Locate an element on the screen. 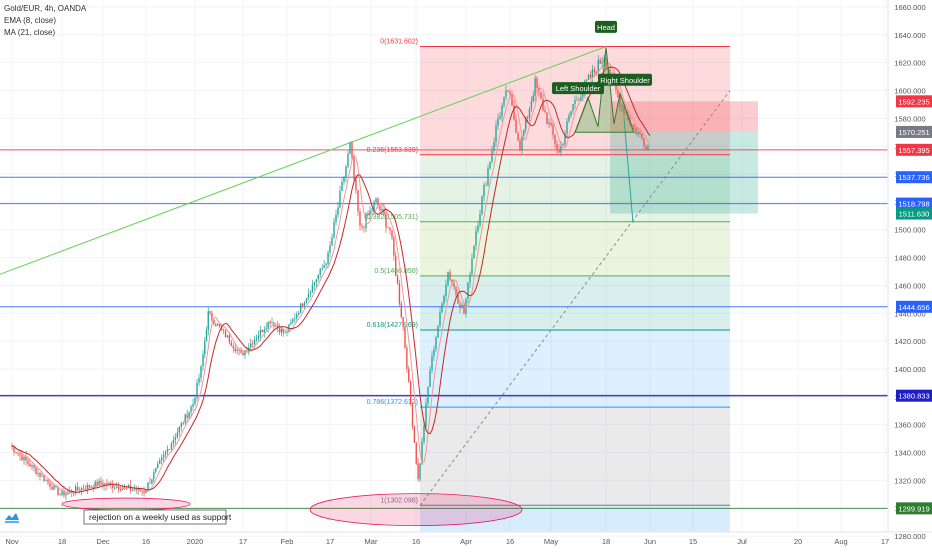  support-ellipse-left is located at coordinates (126, 504).